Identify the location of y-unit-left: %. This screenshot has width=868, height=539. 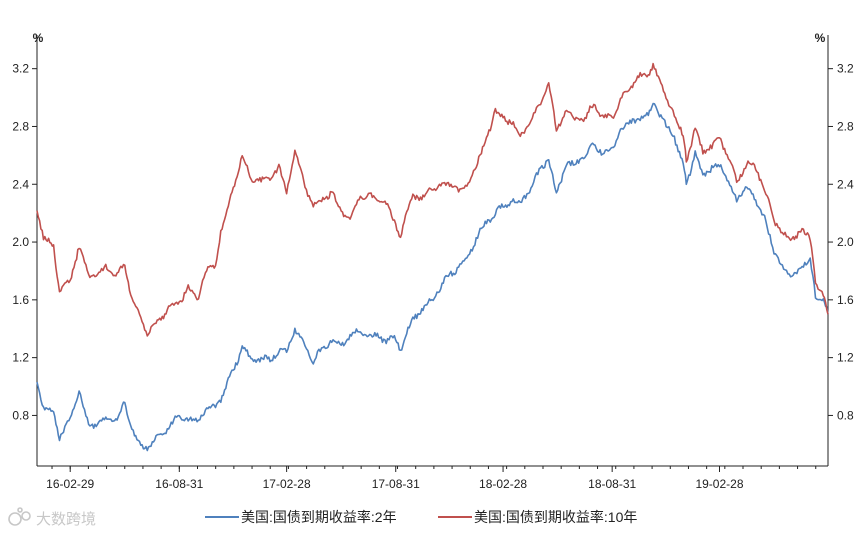
(38, 38).